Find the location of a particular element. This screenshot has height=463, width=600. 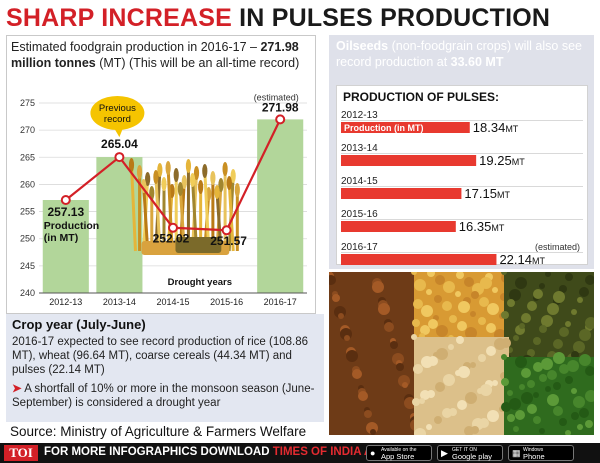

pulses-value-label: 19.25MT is located at coordinates (502, 160).